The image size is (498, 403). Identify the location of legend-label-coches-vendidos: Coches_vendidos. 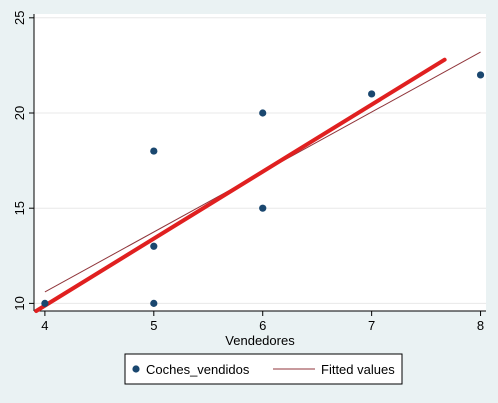
(198, 369).